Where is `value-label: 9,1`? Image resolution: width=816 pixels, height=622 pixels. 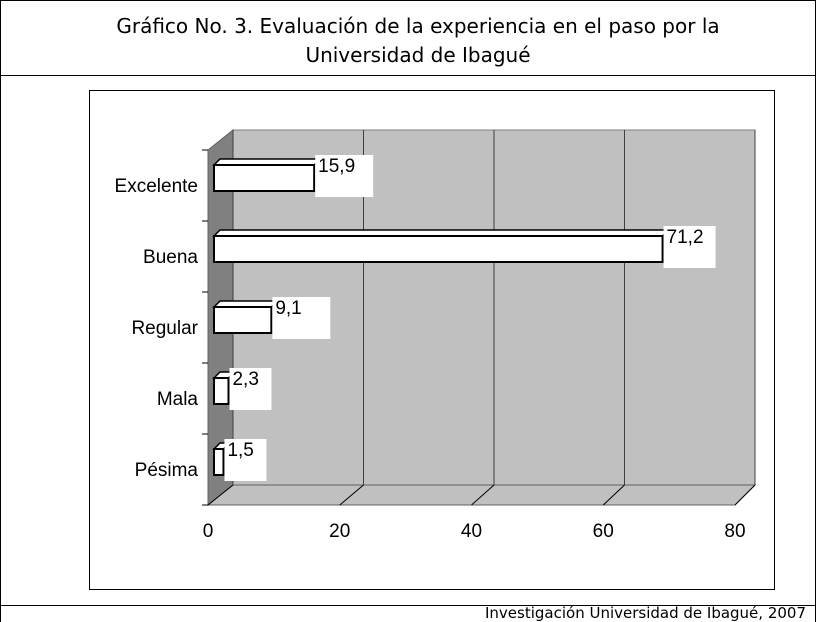
value-label: 9,1 is located at coordinates (288, 308).